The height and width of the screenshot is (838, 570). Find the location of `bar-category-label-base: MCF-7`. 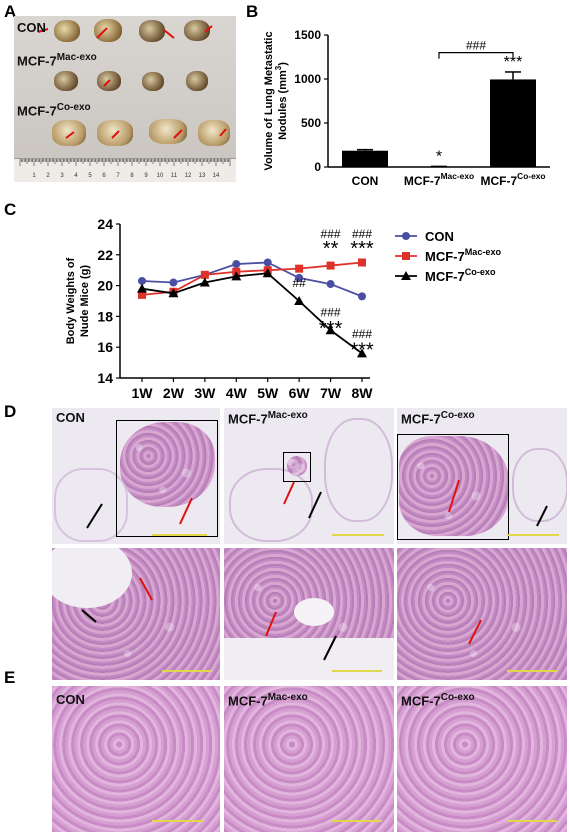

bar-category-label-base: MCF-7 is located at coordinates (422, 181).